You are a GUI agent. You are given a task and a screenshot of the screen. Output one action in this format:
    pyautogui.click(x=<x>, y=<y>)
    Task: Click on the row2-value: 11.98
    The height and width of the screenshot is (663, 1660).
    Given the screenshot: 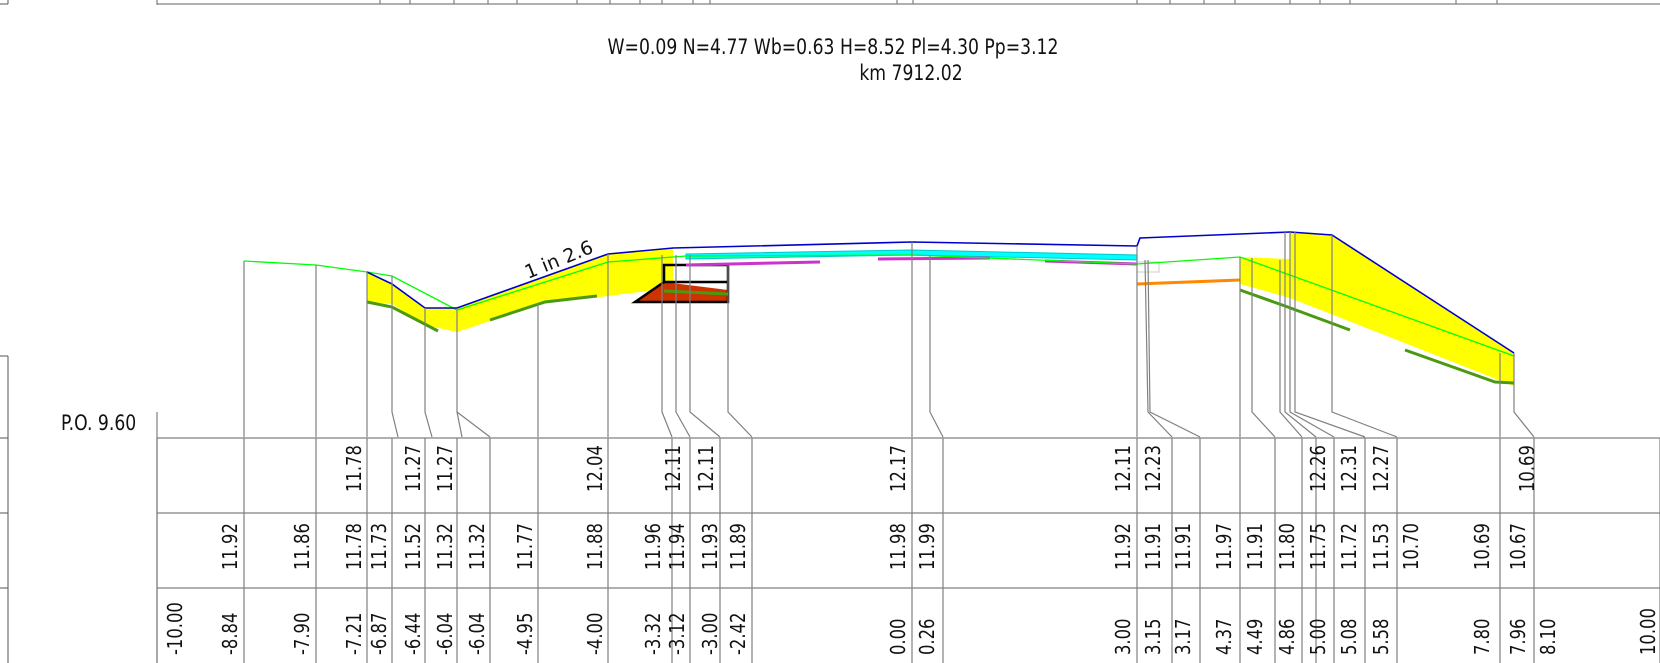 What is the action you would take?
    pyautogui.click(x=899, y=546)
    